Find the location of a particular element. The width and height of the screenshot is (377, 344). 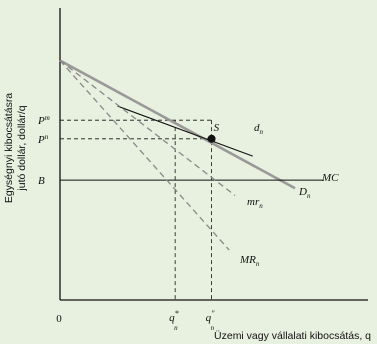

x-tick-qn: q″ is located at coordinates (211, 316).